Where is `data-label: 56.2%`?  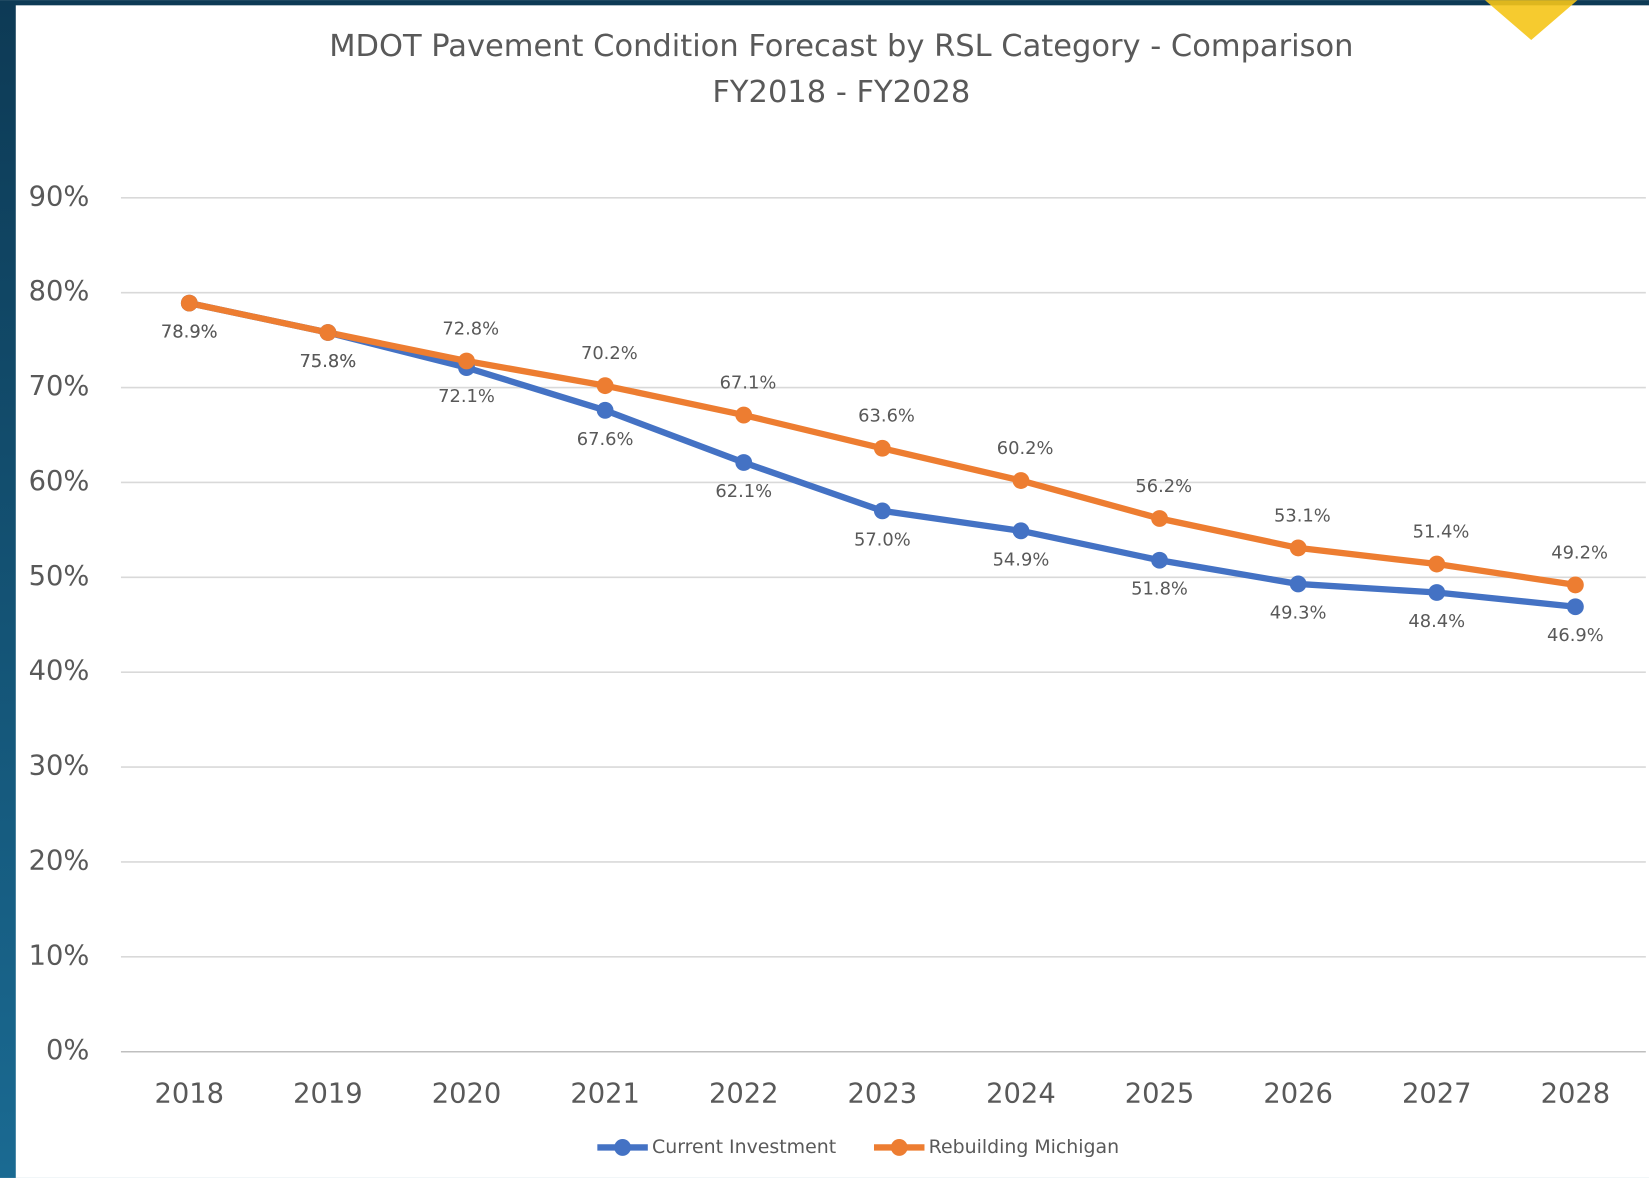
data-label: 56.2% is located at coordinates (1163, 486).